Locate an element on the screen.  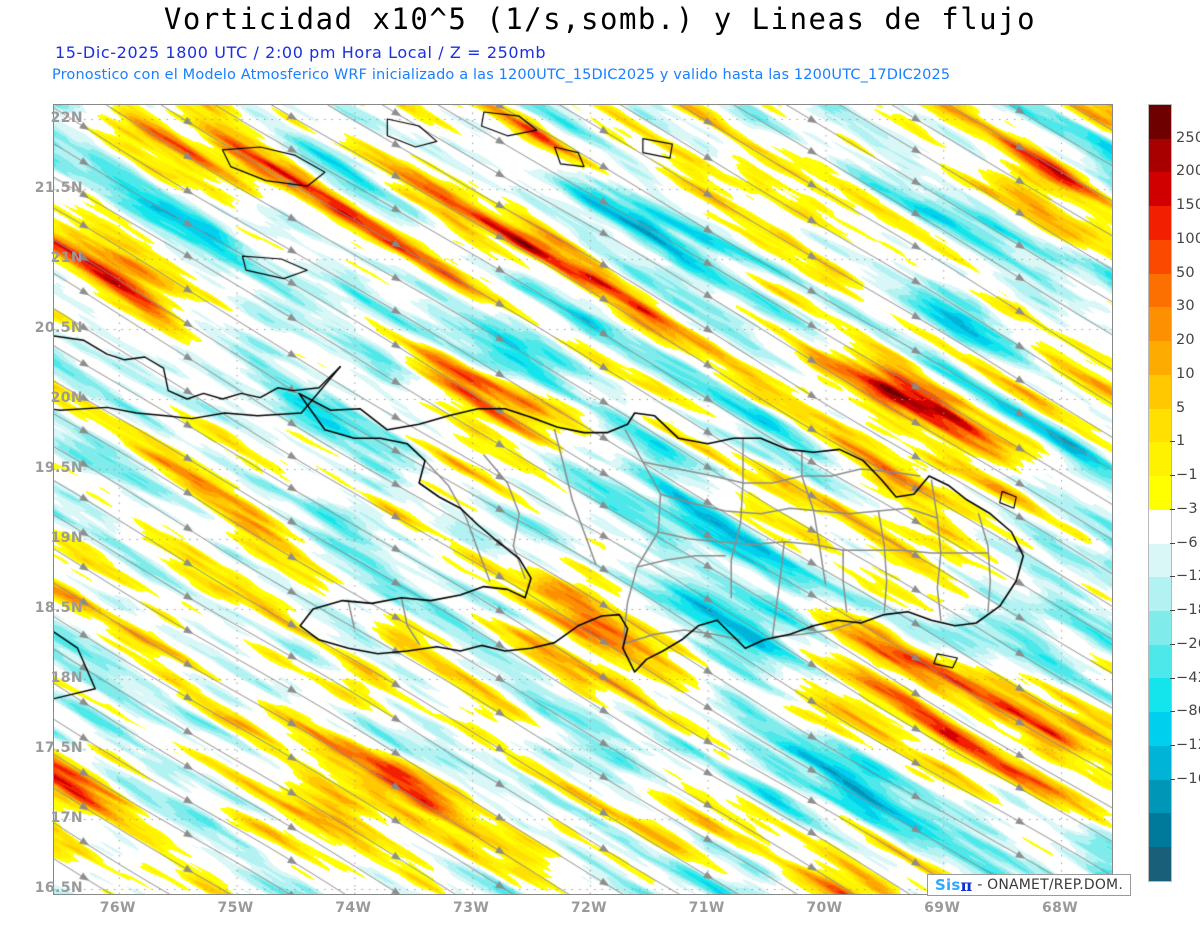
colorbar-label-200: 200 is located at coordinates (1188, 171).